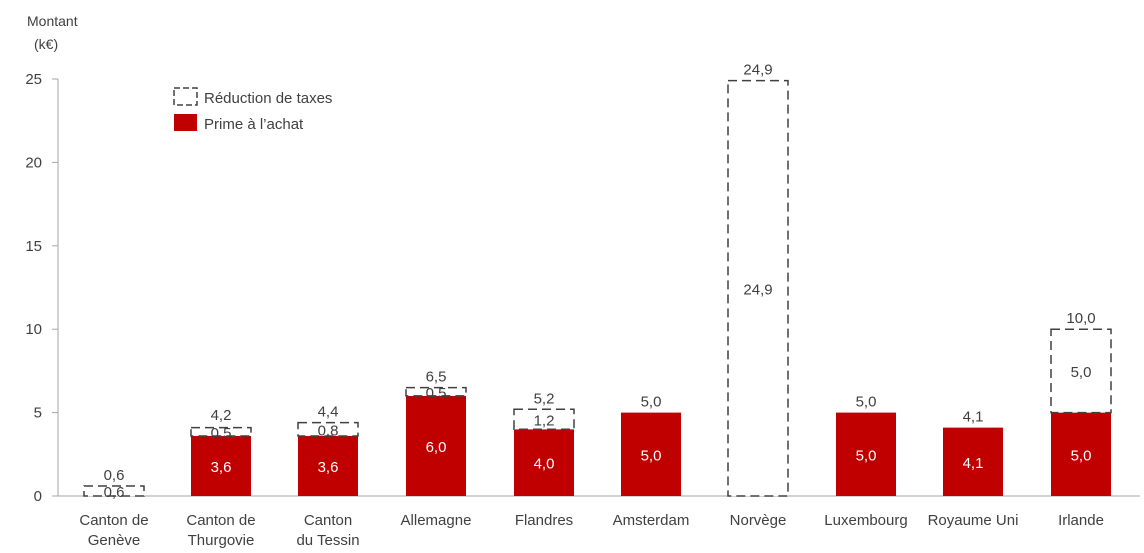 The width and height of the screenshot is (1144, 553). I want to click on y-tick-label: 25, so click(33, 79).